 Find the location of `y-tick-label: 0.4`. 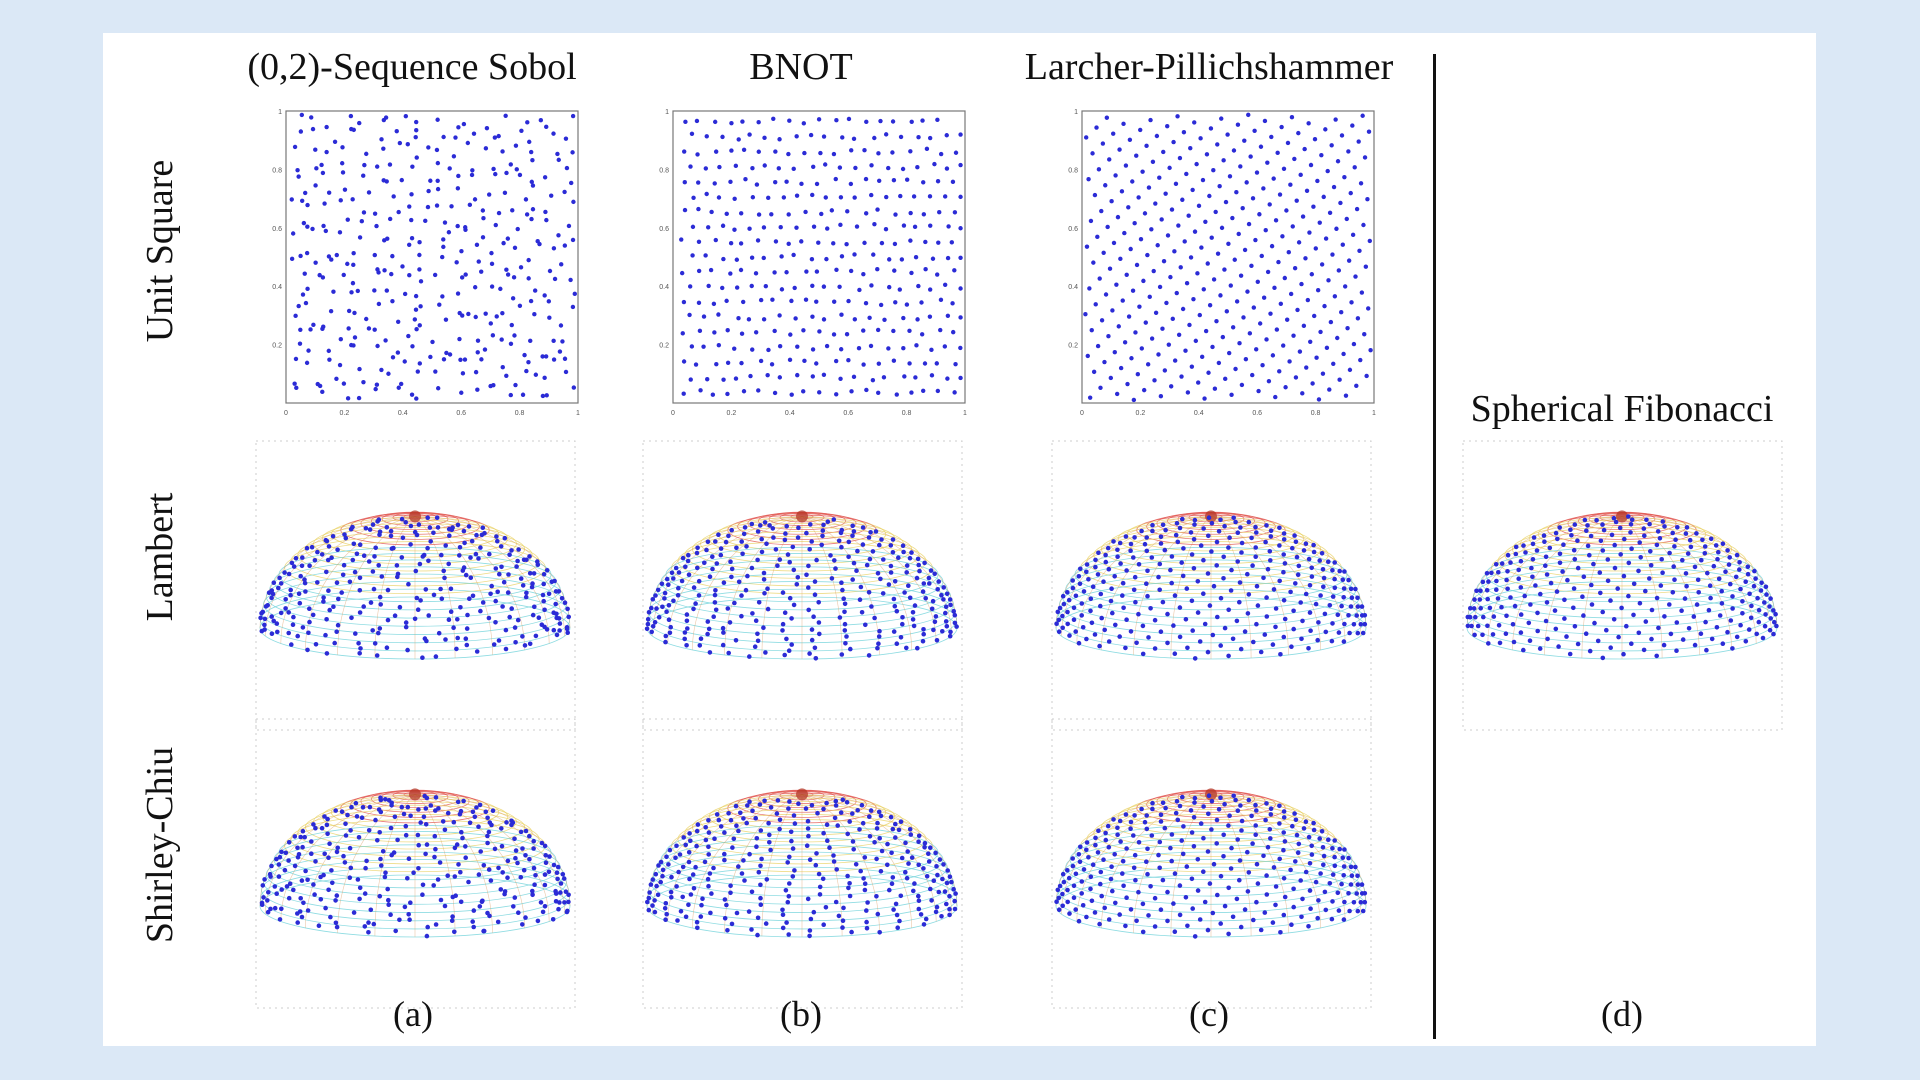

y-tick-label: 0.4 is located at coordinates (664, 287).